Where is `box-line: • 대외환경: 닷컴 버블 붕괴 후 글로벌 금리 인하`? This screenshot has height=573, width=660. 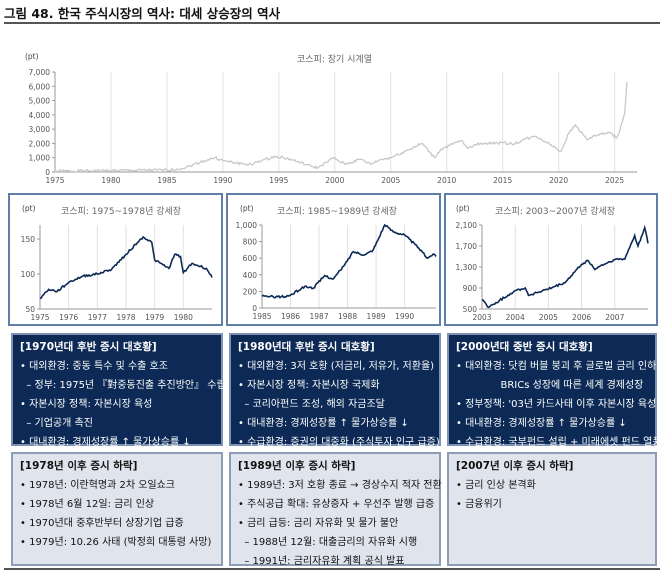
box-line: • 대외환경: 닷컴 버블 붕괴 후 글로벌 금리 인하 is located at coordinates (556, 366).